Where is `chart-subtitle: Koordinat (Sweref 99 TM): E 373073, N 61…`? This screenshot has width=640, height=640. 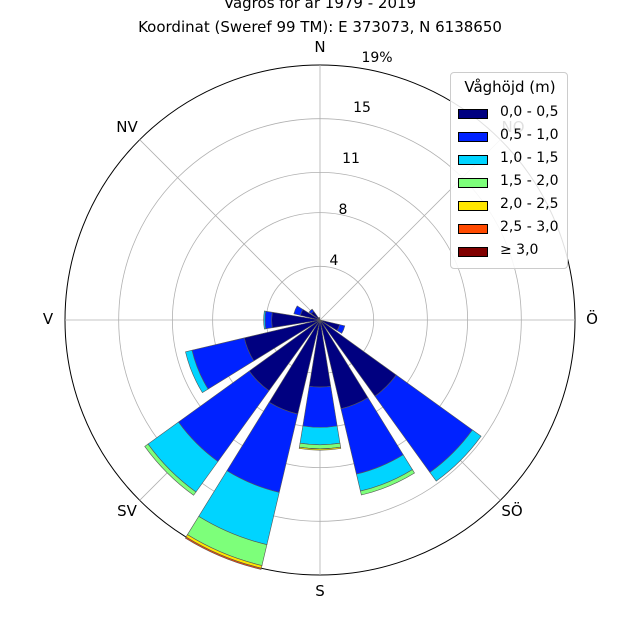
chart-subtitle: Koordinat (Sweref 99 TM): E 373073, N 61… is located at coordinates (320, 27).